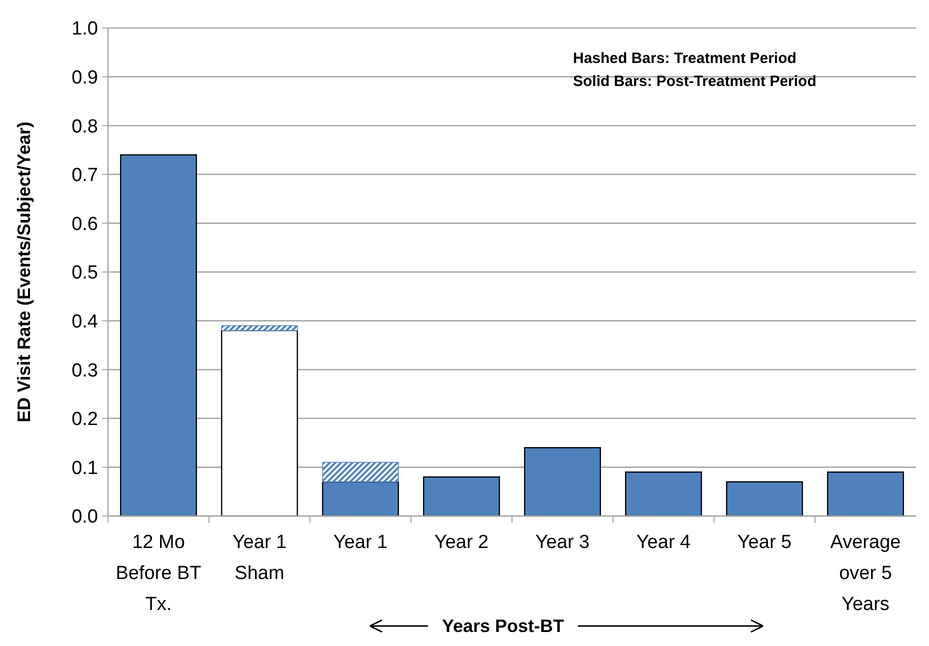  What do you see at coordinates (85, 371) in the screenshot?
I see `y-tick-label: 0.3` at bounding box center [85, 371].